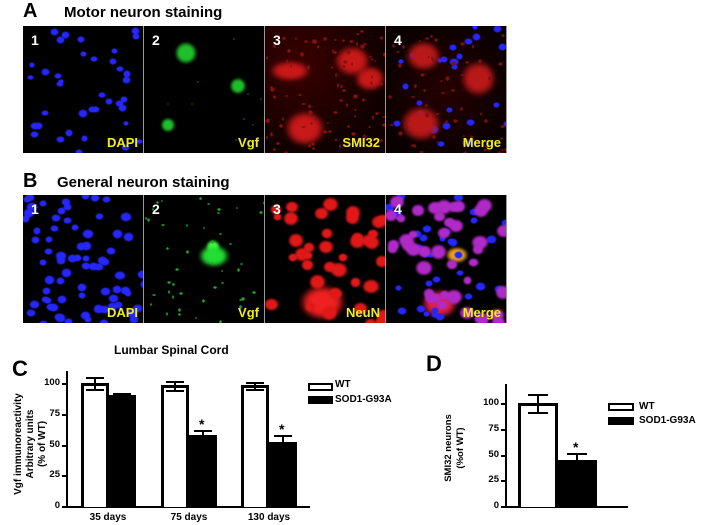 The width and height of the screenshot is (704, 525). I want to click on micrograph-b3: 3 NeuN, so click(325, 259).